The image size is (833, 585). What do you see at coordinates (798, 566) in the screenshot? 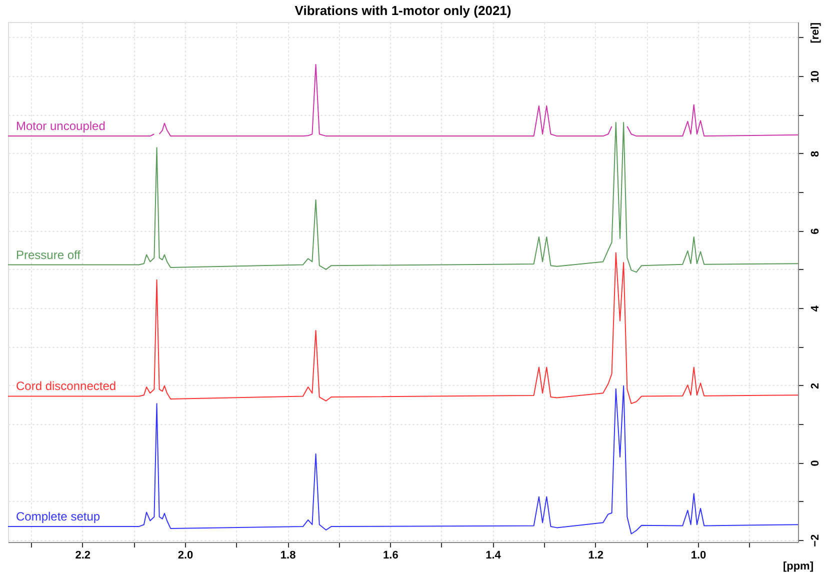
I see `x-axis-title: [ppm]` at bounding box center [798, 566].